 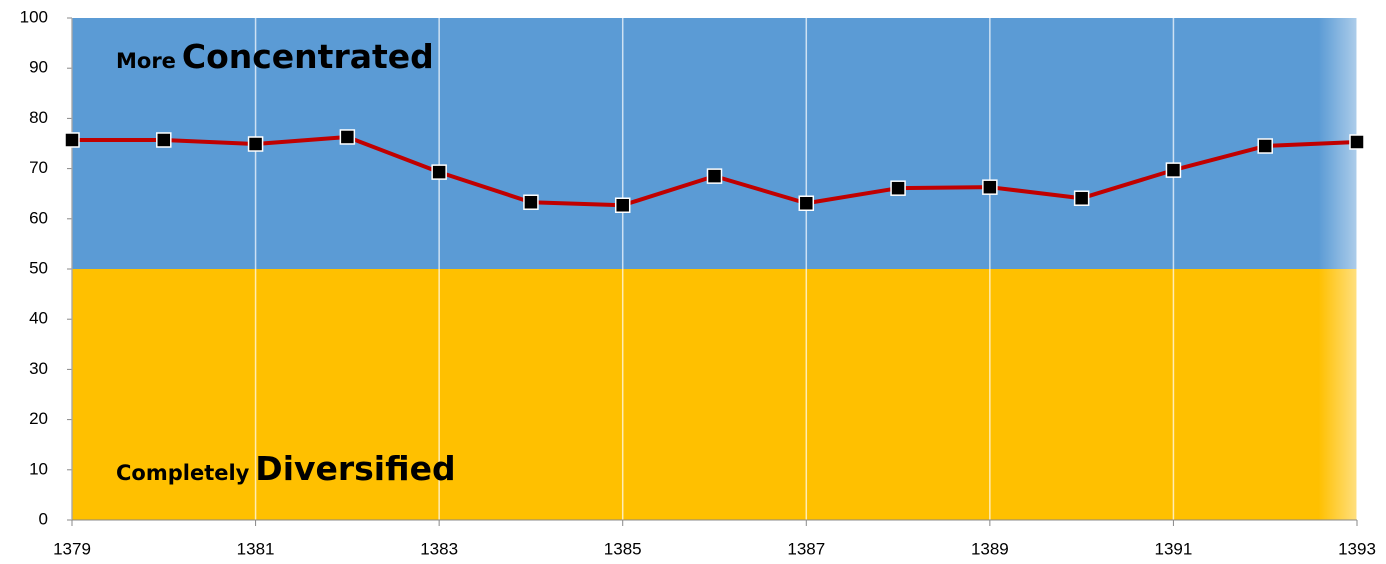 I want to click on annotation: Completely Diversified, so click(x=286, y=468).